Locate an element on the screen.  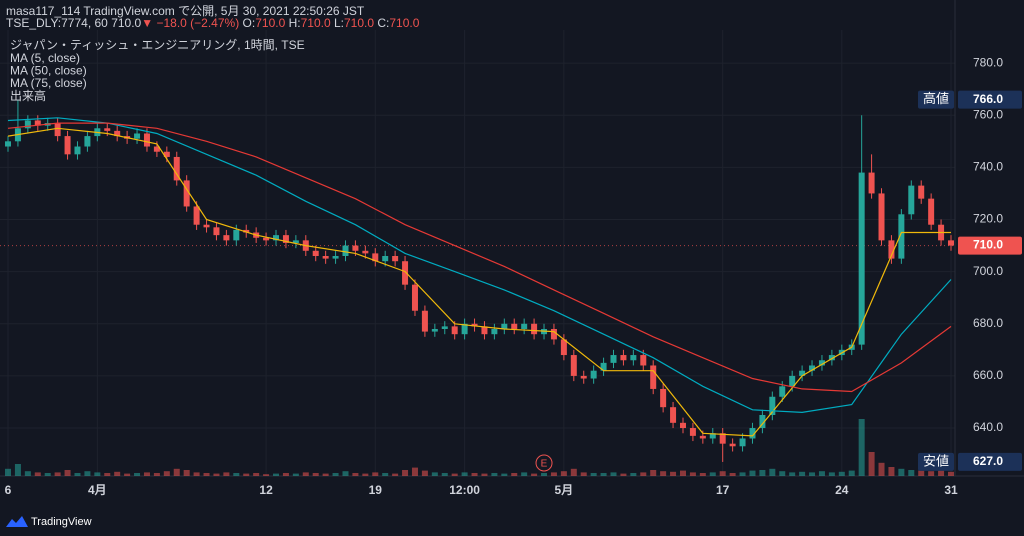
x-tick-label: 24 is located at coordinates (842, 490).